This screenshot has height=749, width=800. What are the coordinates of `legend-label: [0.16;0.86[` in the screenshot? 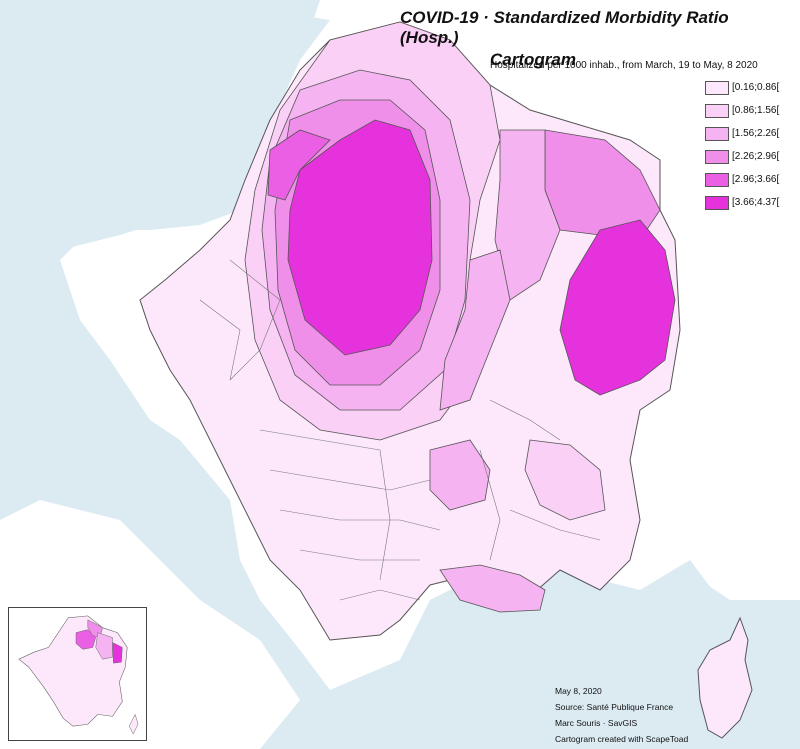 It's located at (756, 87).